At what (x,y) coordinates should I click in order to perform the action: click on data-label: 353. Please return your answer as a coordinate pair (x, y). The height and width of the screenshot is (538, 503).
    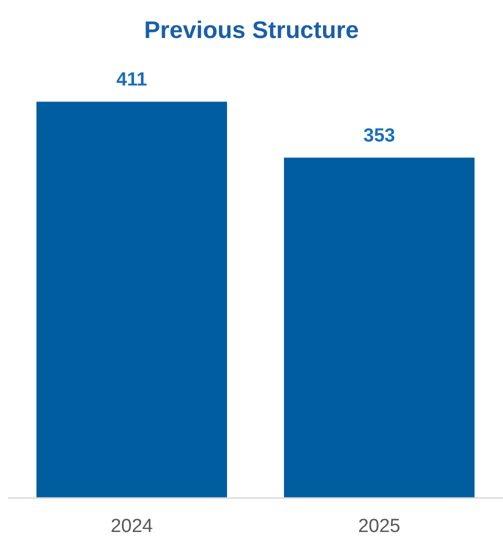
    Looking at the image, I should click on (379, 136).